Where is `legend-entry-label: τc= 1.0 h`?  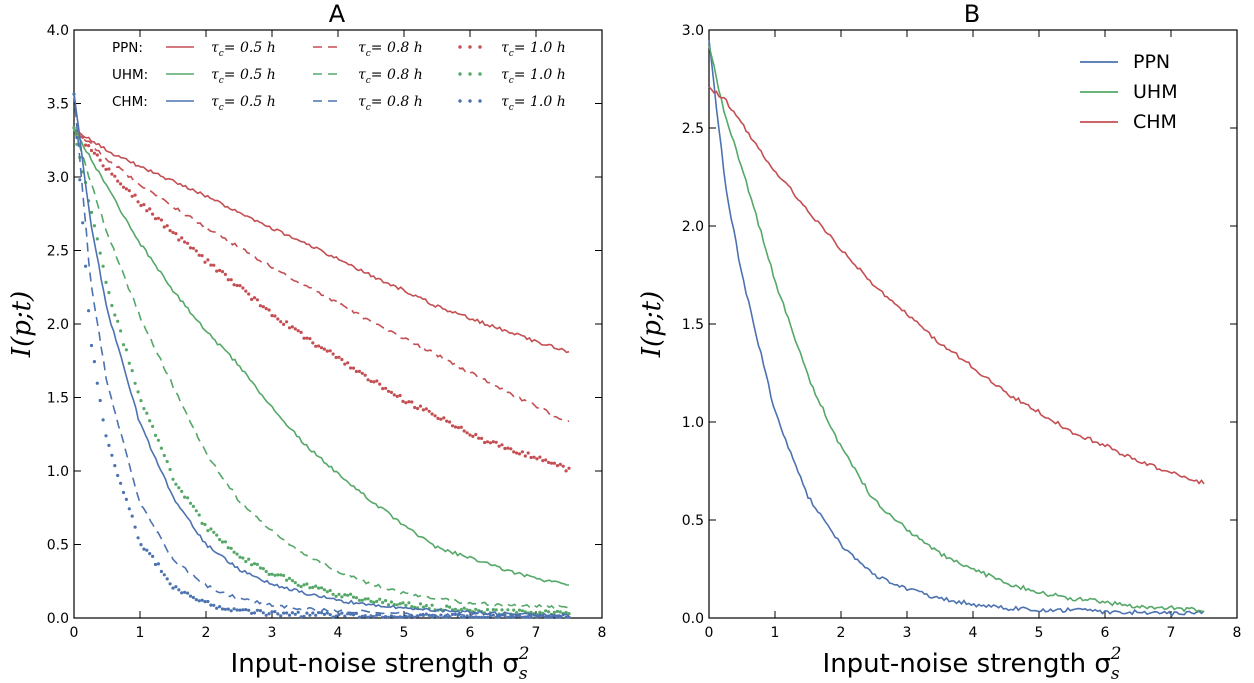
legend-entry-label: τc= 1.0 h is located at coordinates (533, 76).